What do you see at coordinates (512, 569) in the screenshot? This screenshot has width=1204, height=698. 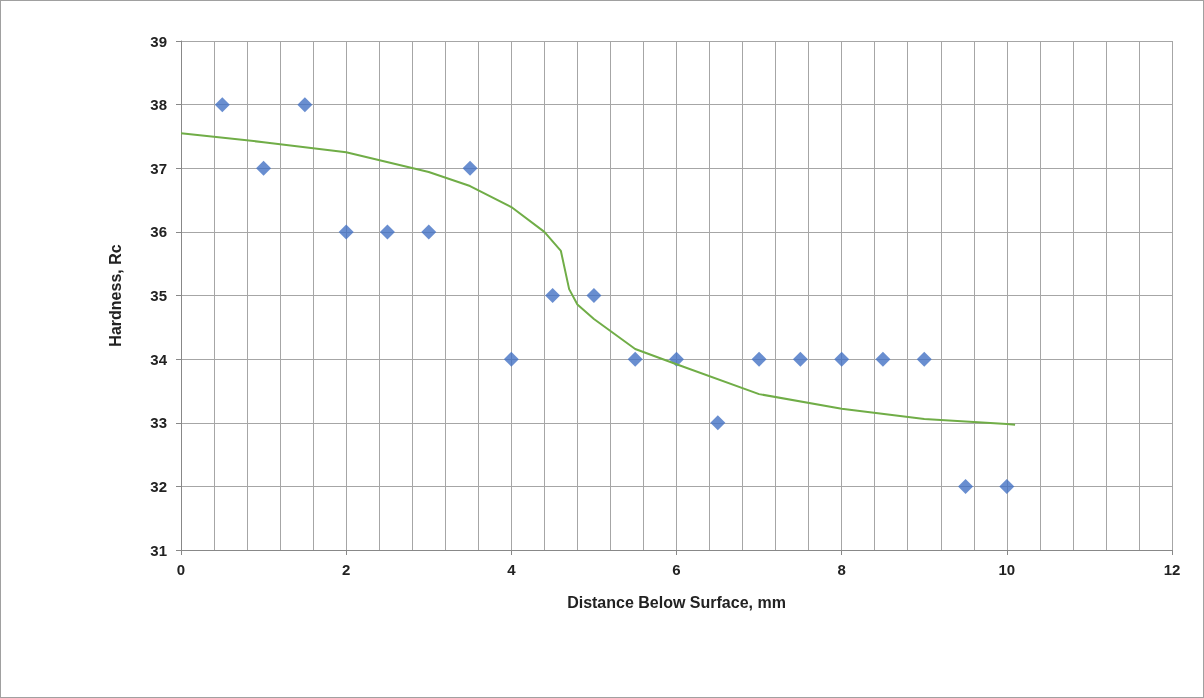 I see `x-tick-label: 4` at bounding box center [512, 569].